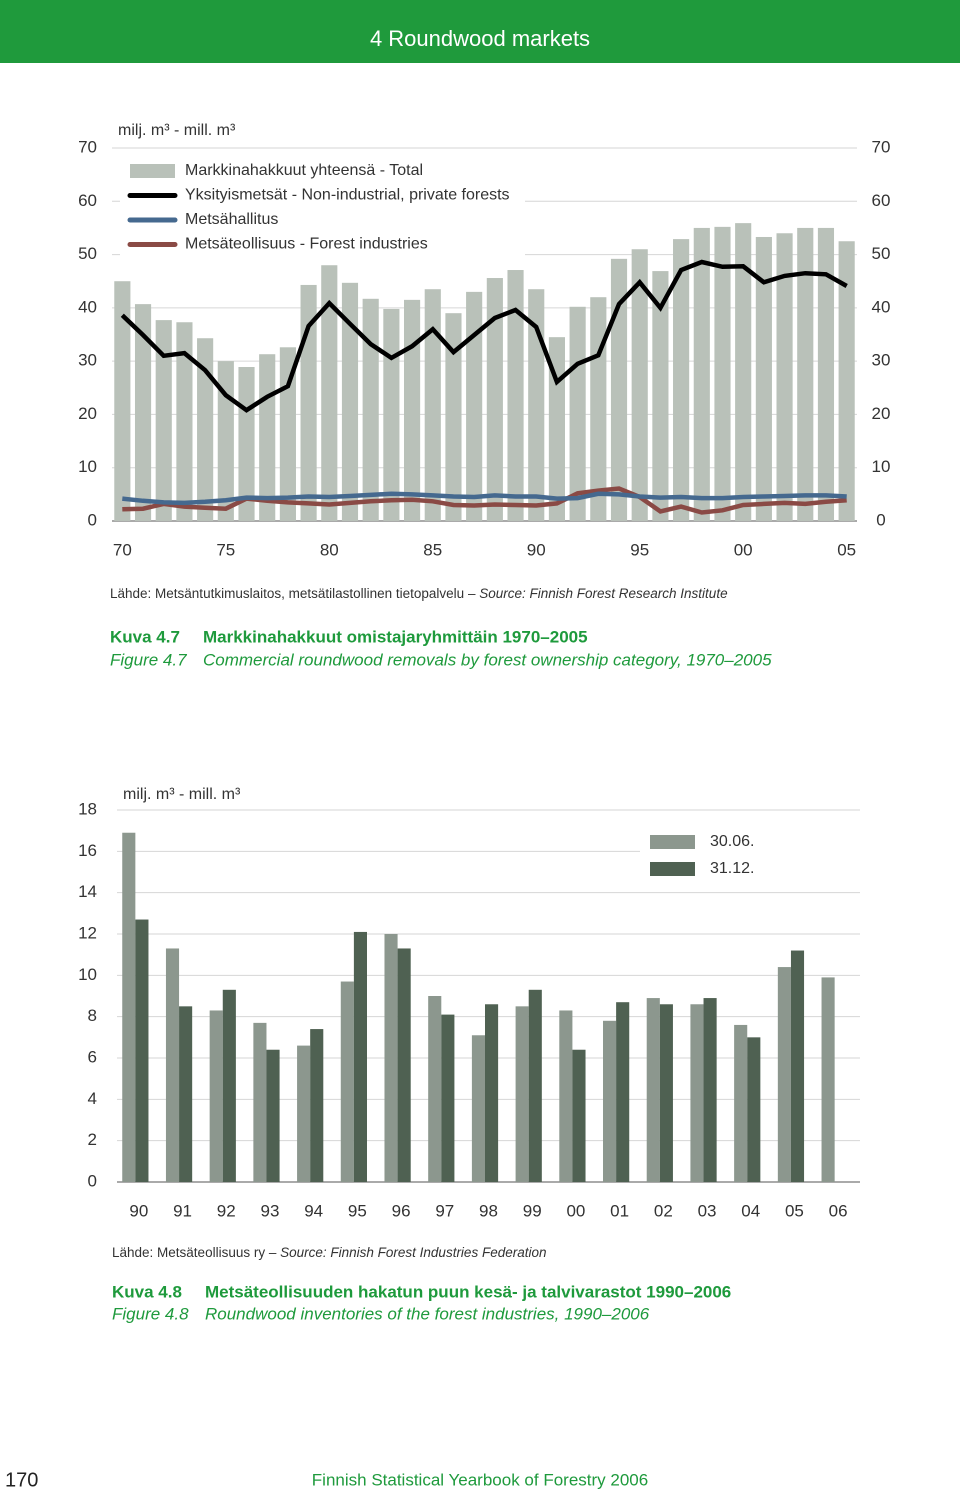  I want to click on y-tick-label: 60, so click(87, 200).